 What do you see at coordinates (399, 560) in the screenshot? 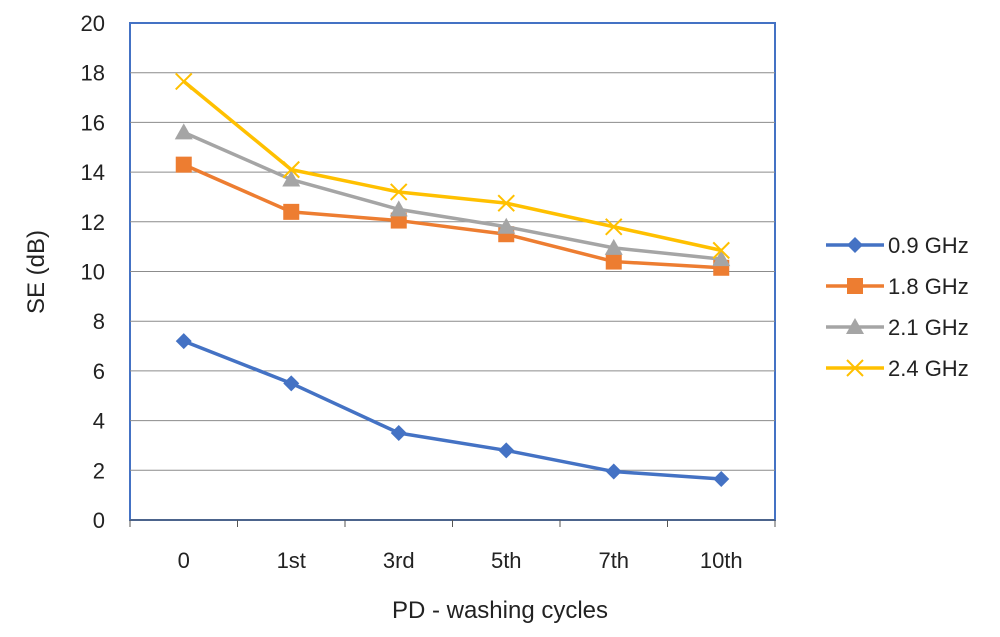
I see `x-tick-label: 3rd` at bounding box center [399, 560].